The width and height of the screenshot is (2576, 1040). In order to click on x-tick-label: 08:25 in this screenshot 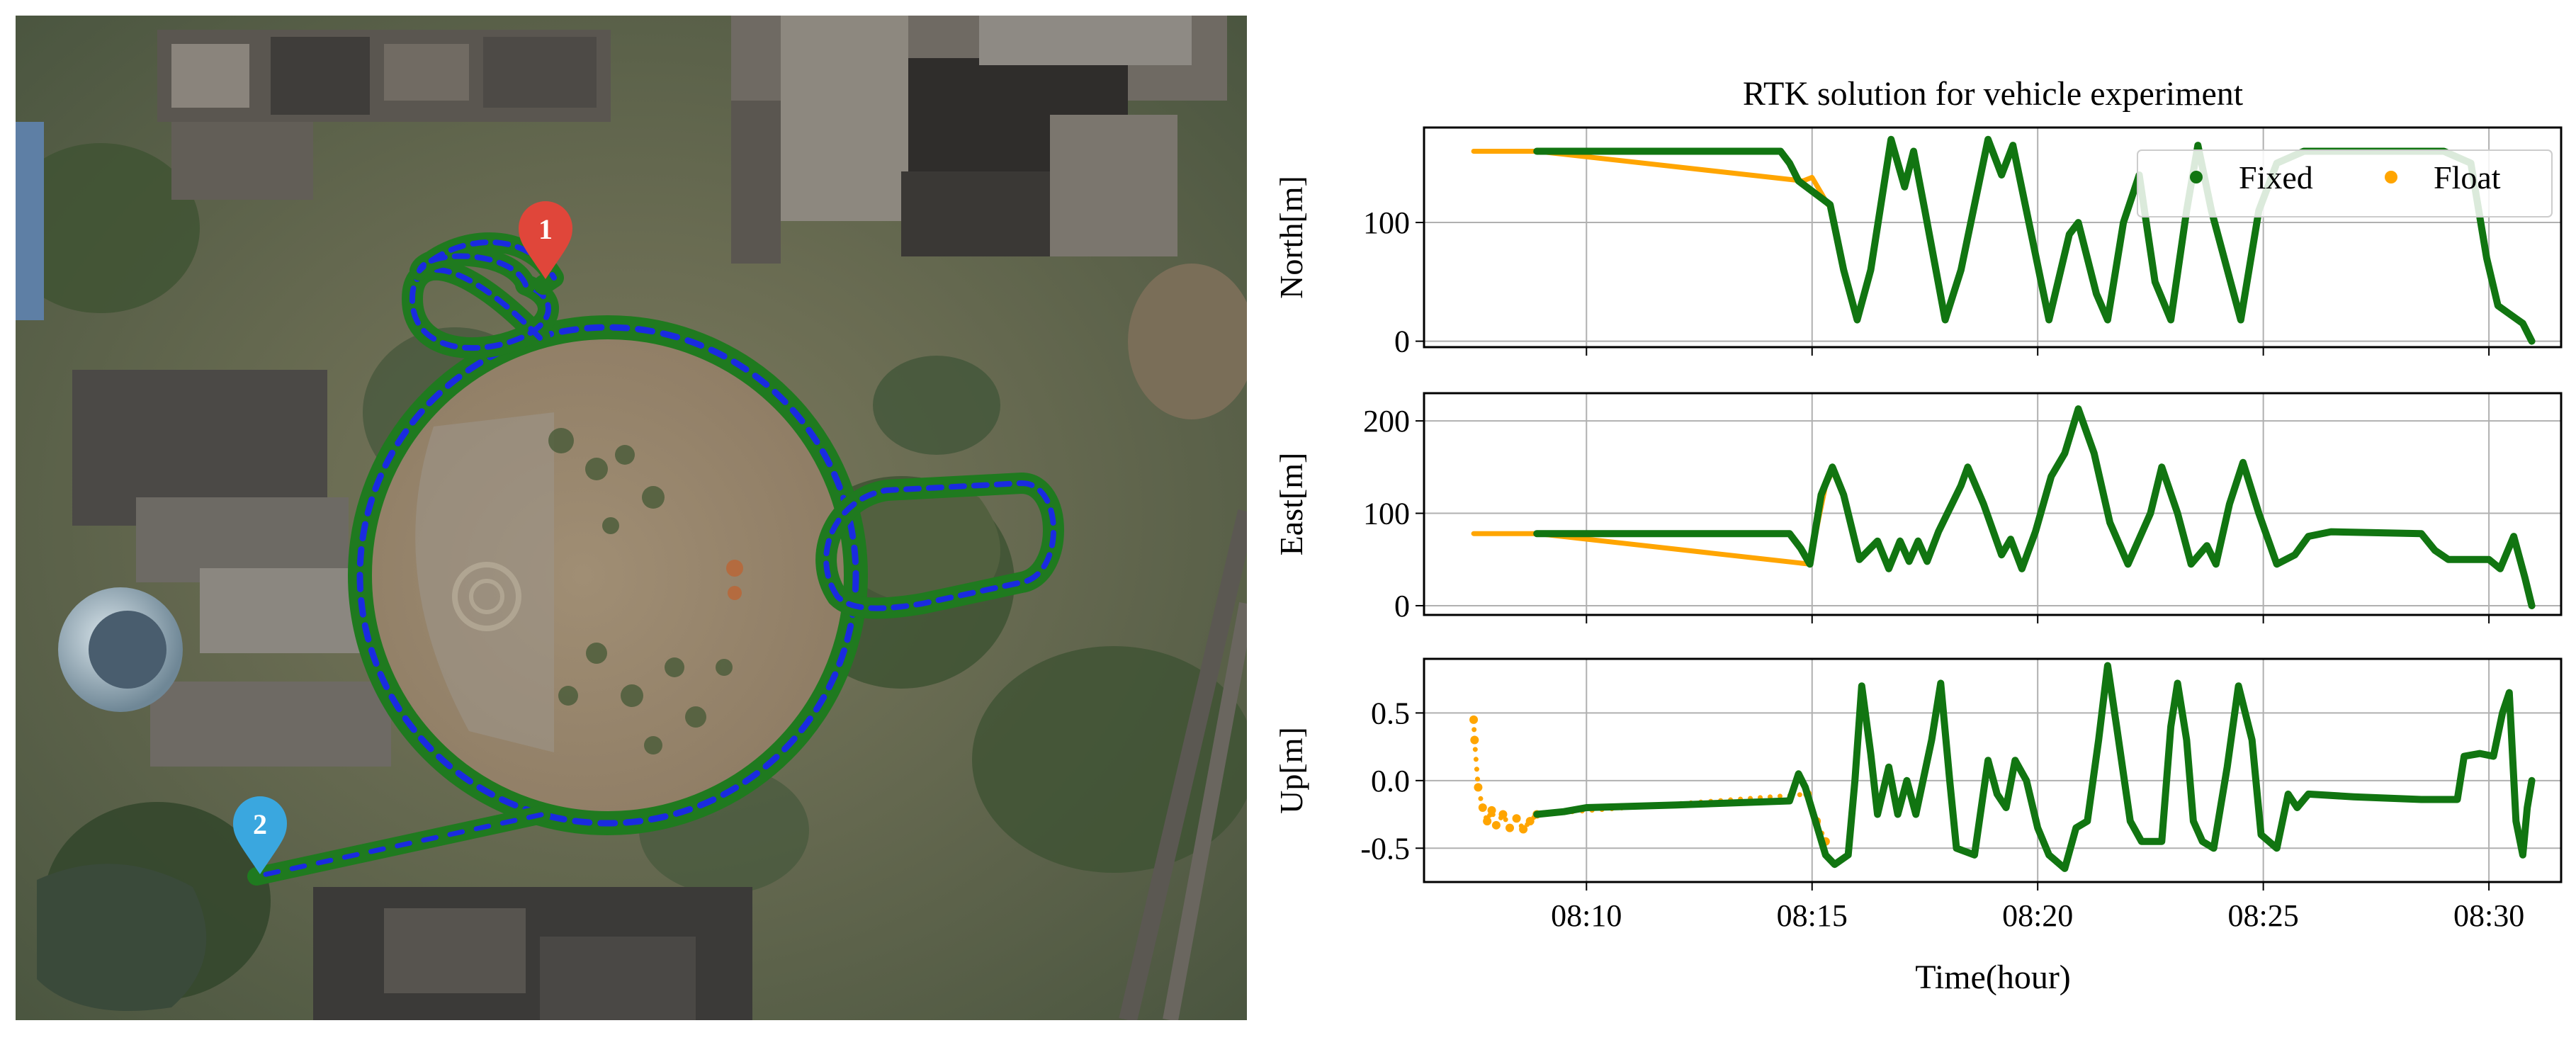, I will do `click(2263, 915)`.